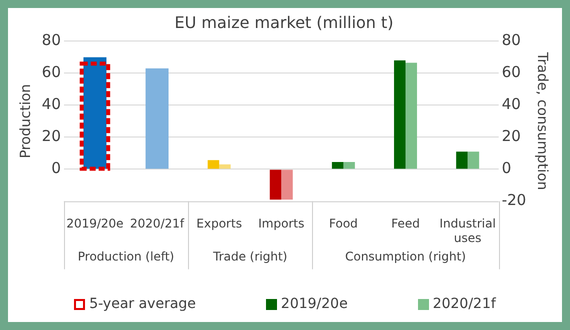 The height and width of the screenshot is (330, 570). What do you see at coordinates (468, 230) in the screenshot?
I see `x-tick-label: Industrial uses` at bounding box center [468, 230].